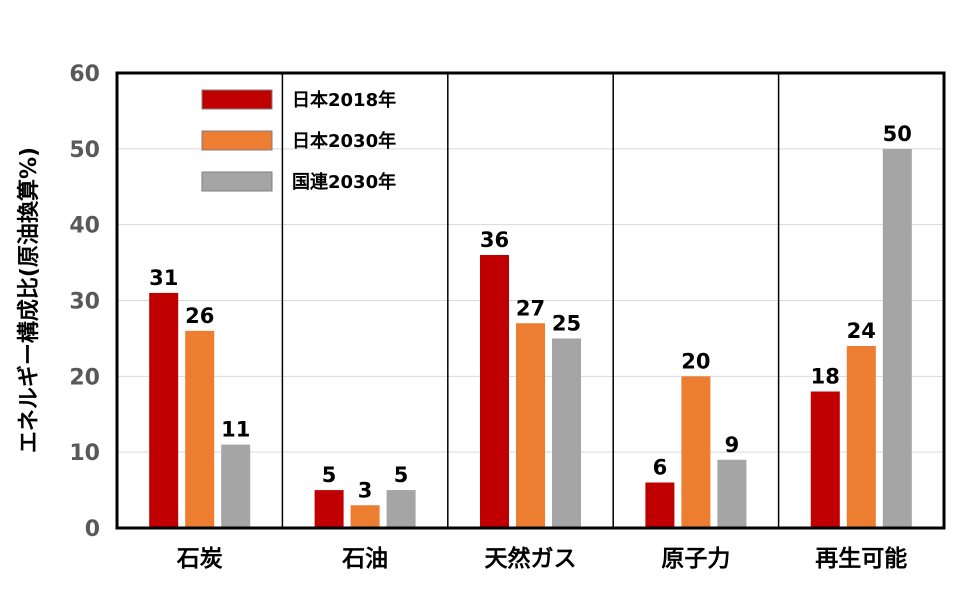 This screenshot has height=598, width=964. Describe the element at coordinates (84, 226) in the screenshot. I see `y-tick-label: 40` at that location.